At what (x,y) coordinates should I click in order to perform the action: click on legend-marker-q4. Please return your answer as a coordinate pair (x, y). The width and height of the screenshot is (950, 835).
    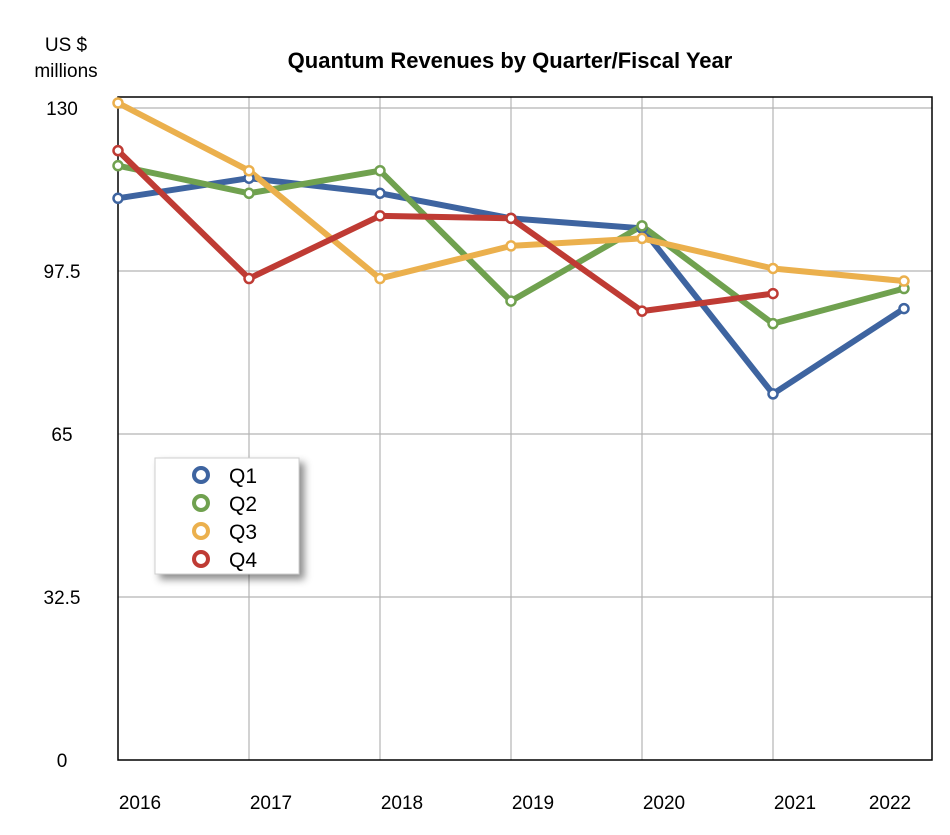
    Looking at the image, I should click on (201, 559).